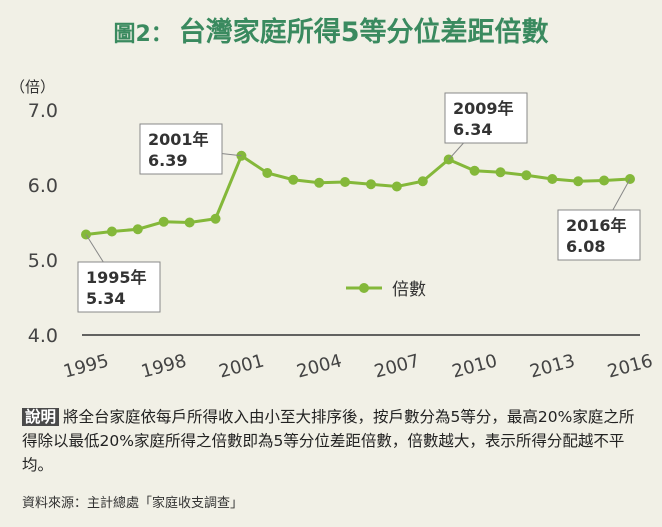 The width and height of the screenshot is (662, 527). What do you see at coordinates (32, 87) in the screenshot?
I see `y-axis-label: （倍）` at bounding box center [32, 87].